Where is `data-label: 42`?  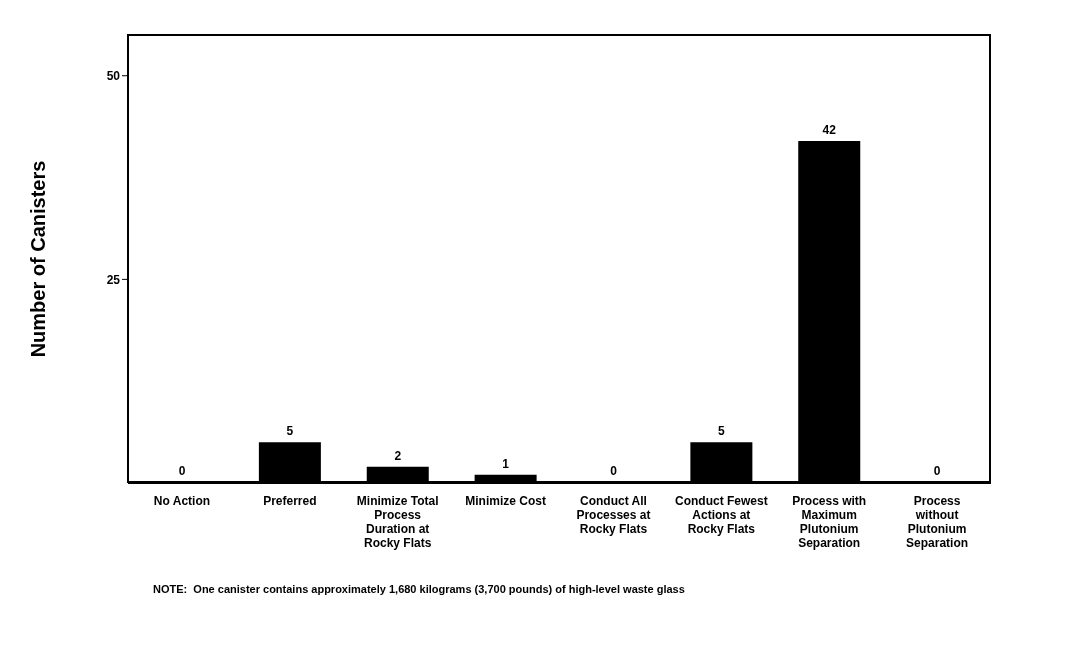 data-label: 42 is located at coordinates (829, 129).